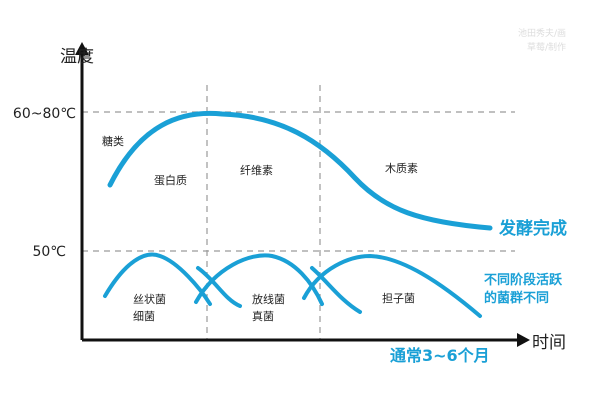 The height and width of the screenshot is (400, 600). I want to click on nutrient-protein: 蛋白质, so click(170, 180).